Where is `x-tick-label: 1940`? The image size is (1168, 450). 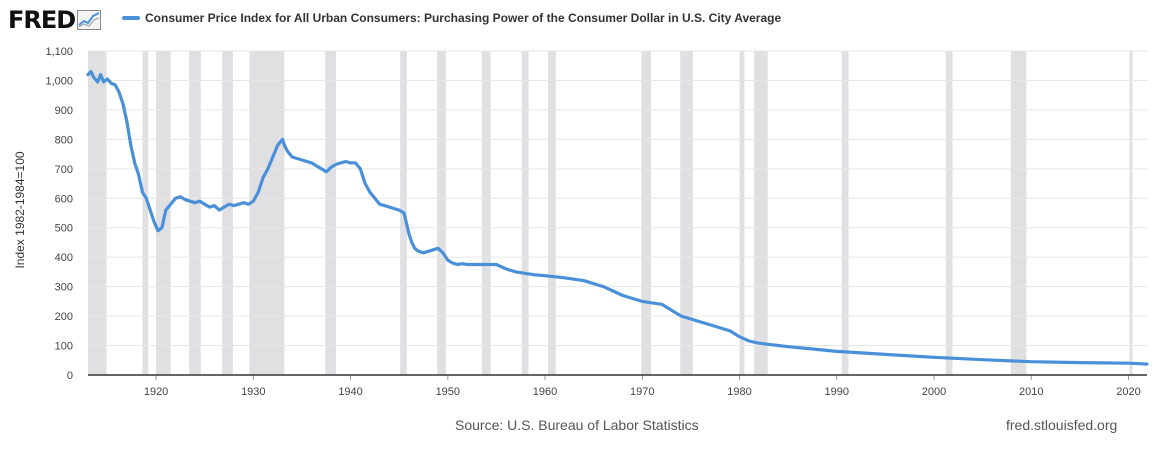 x-tick-label: 1940 is located at coordinates (350, 392).